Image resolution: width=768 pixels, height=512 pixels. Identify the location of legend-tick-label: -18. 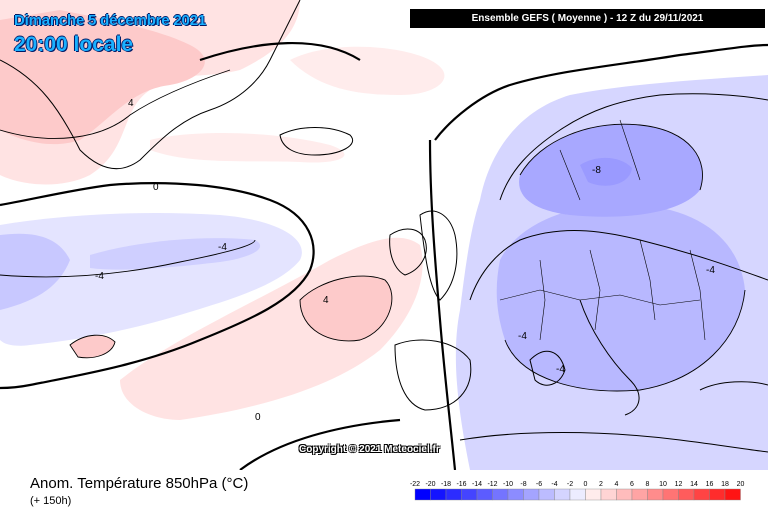
(446, 484).